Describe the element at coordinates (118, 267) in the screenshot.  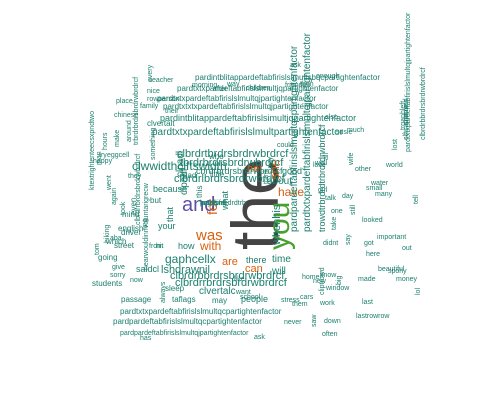
I see `cloud-word: give` at that location.